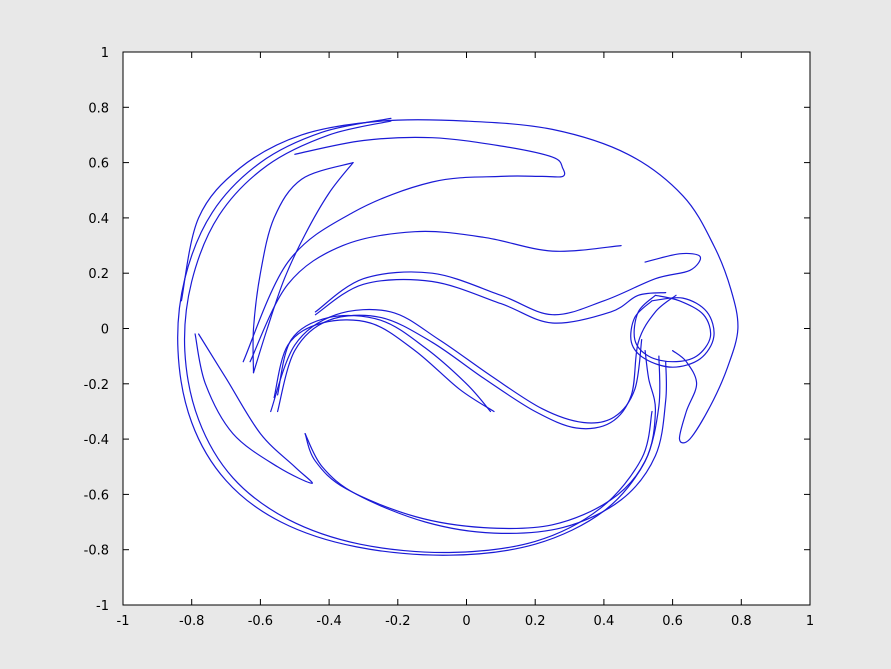 This screenshot has width=891, height=669. I want to click on x-tick-label: 0.8, so click(741, 621).